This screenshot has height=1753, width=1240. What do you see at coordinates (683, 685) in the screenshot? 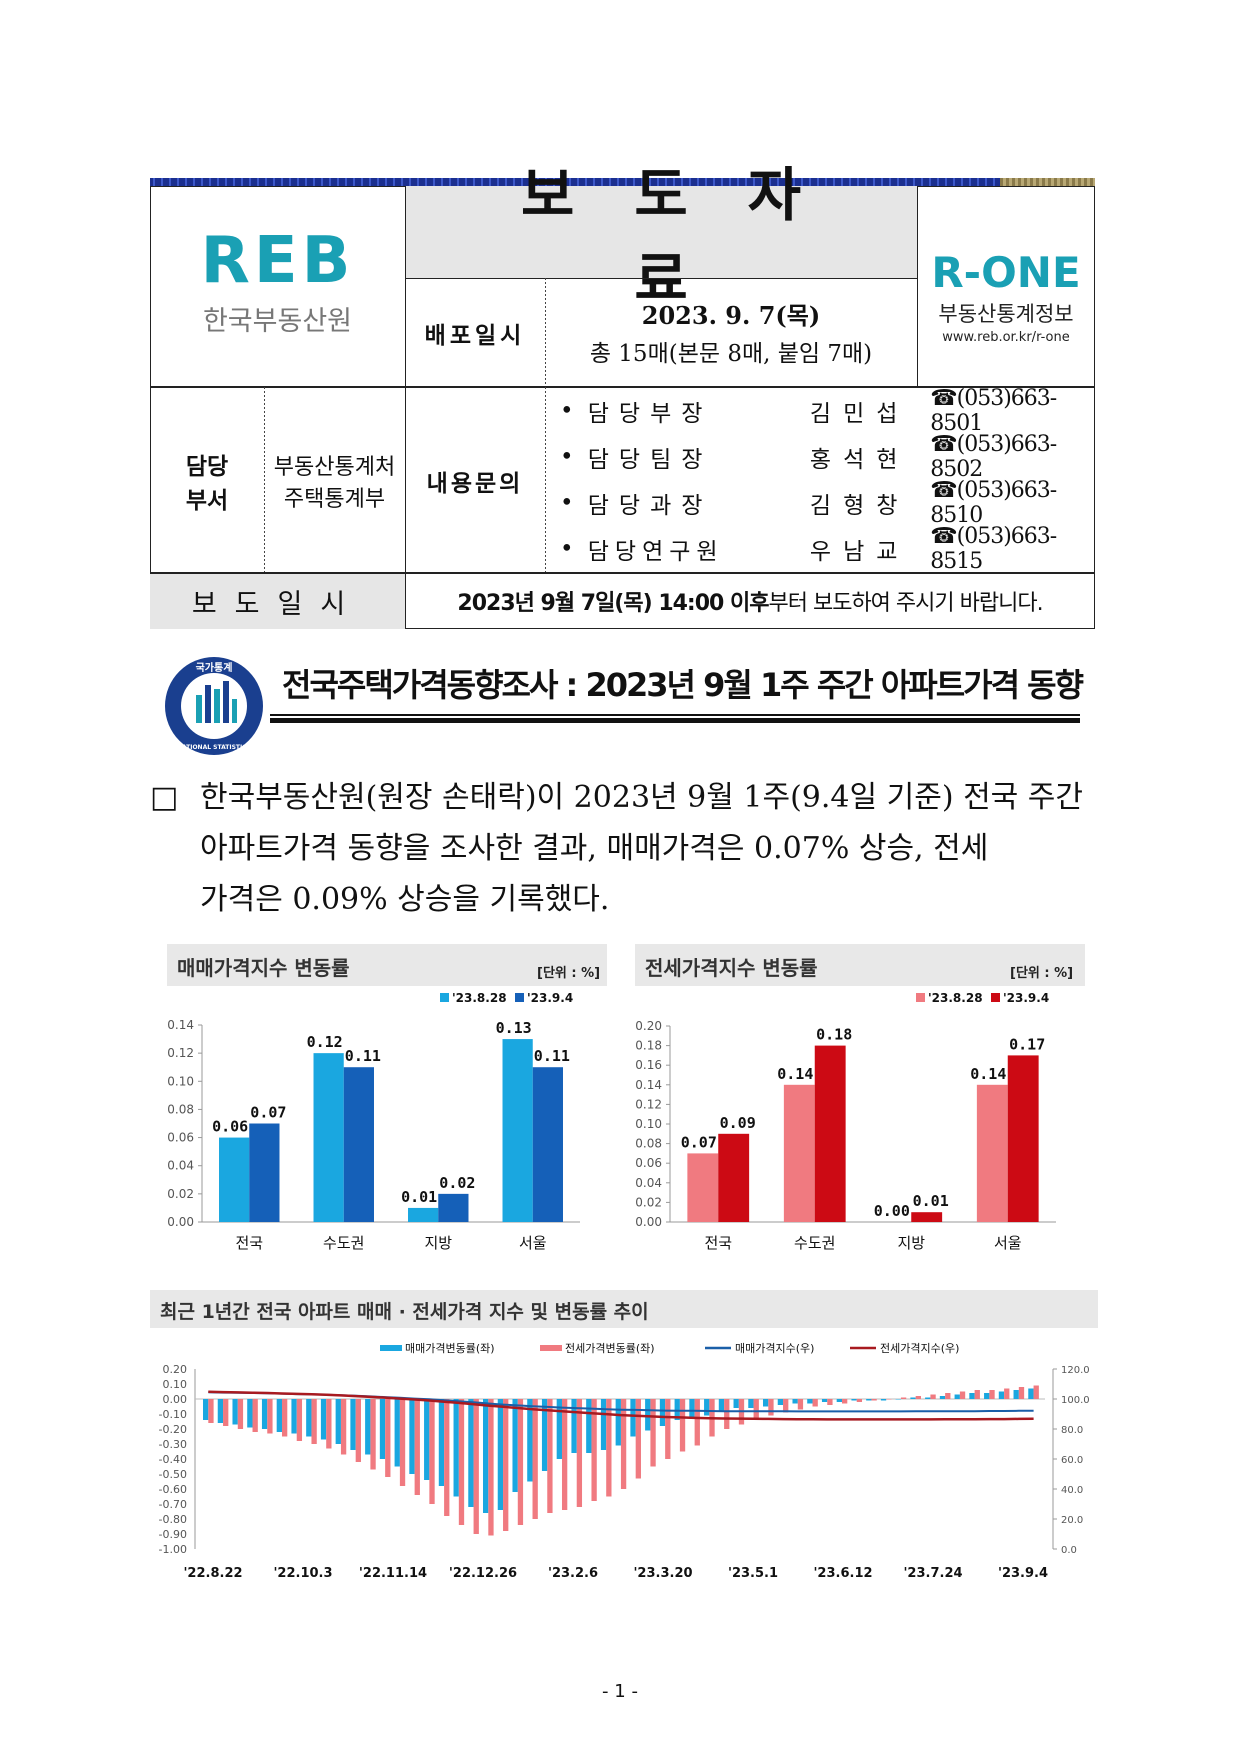
I see `page-title: 전국주택가격동향조사 : 2023년 9월 1주 주간 아파트가격 동향` at bounding box center [683, 685].